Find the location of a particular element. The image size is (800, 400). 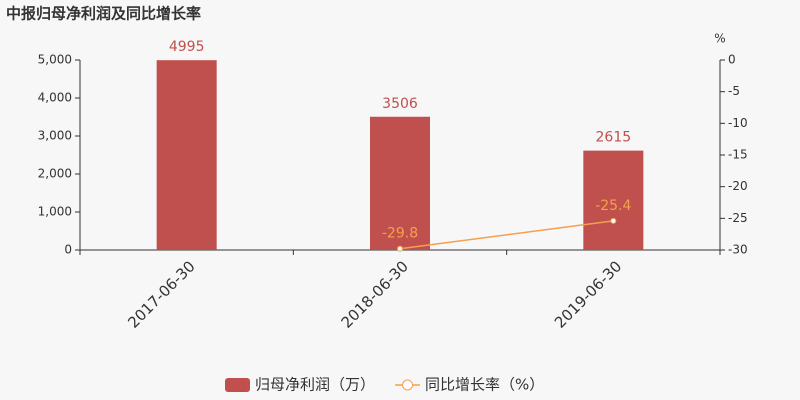

y-tick-label: 1,000 is located at coordinates (55, 212).